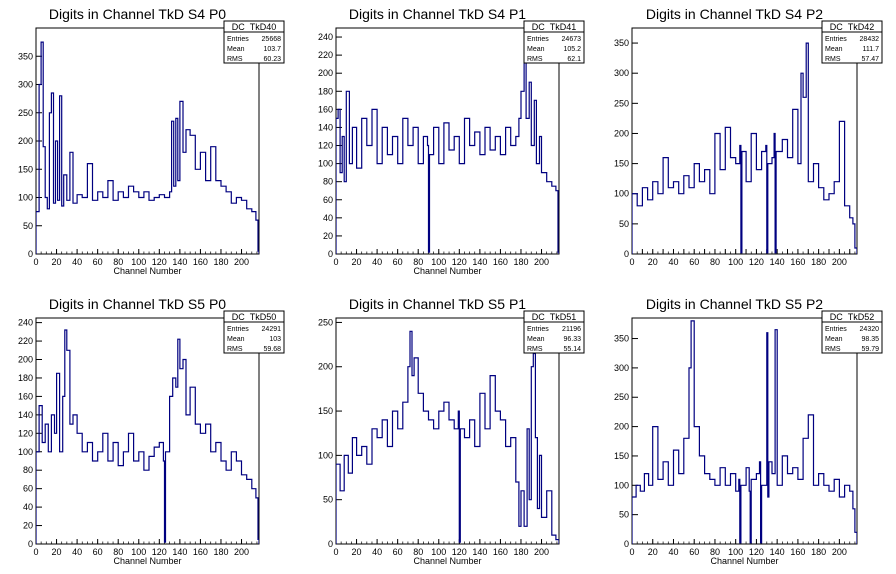  Describe the element at coordinates (871, 49) in the screenshot. I see `stats-value: 111.7` at that location.